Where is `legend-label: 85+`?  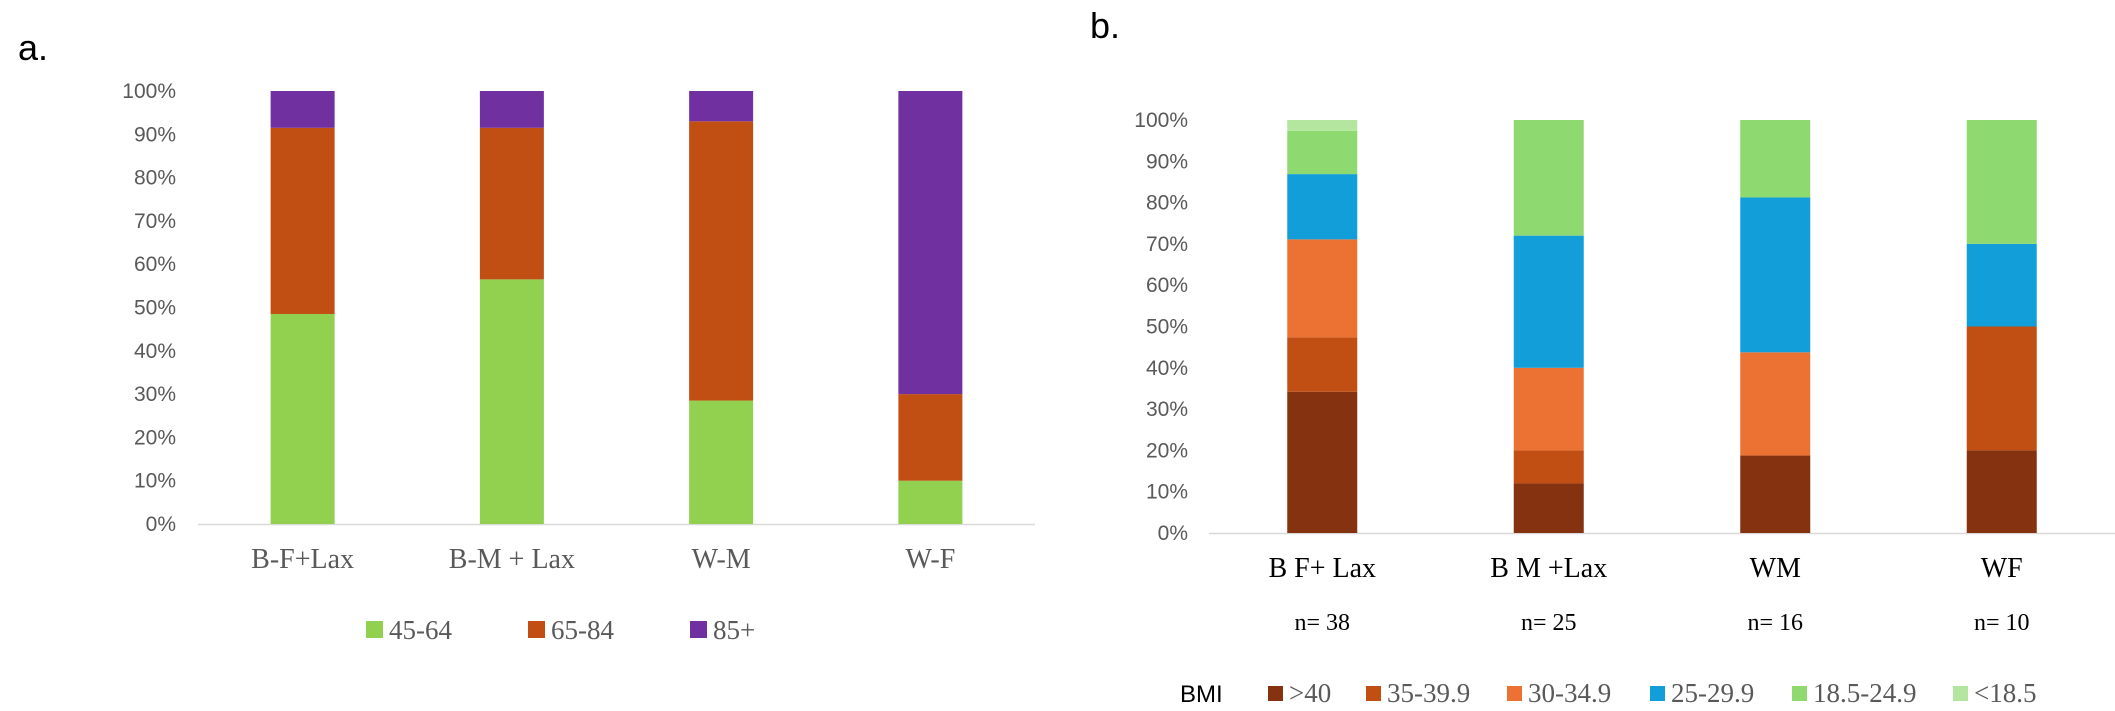
legend-label: 85+ is located at coordinates (734, 630).